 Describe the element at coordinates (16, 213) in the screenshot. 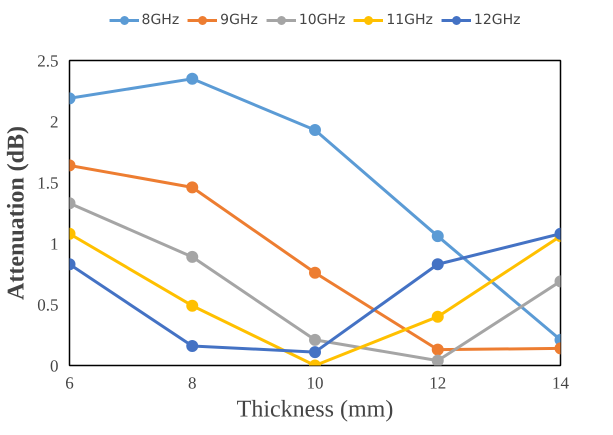

I see `y-axis-title: Attenuation (dB)` at that location.